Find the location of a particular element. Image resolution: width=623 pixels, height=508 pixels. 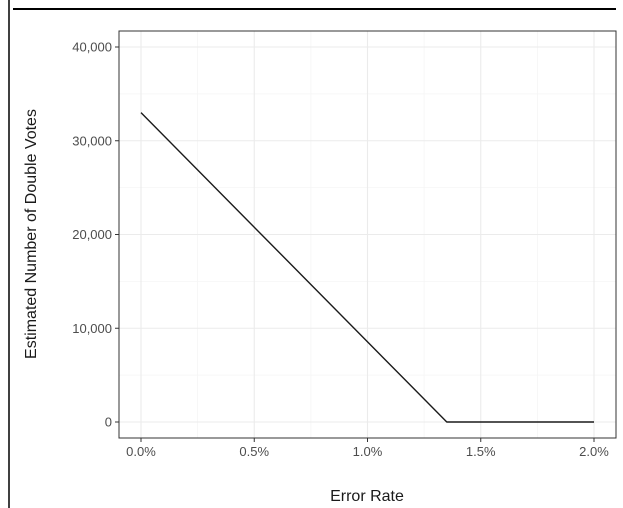

y-axis-ticks: 0 10,000 20,000 30,000 40,000 is located at coordinates (95, 235).